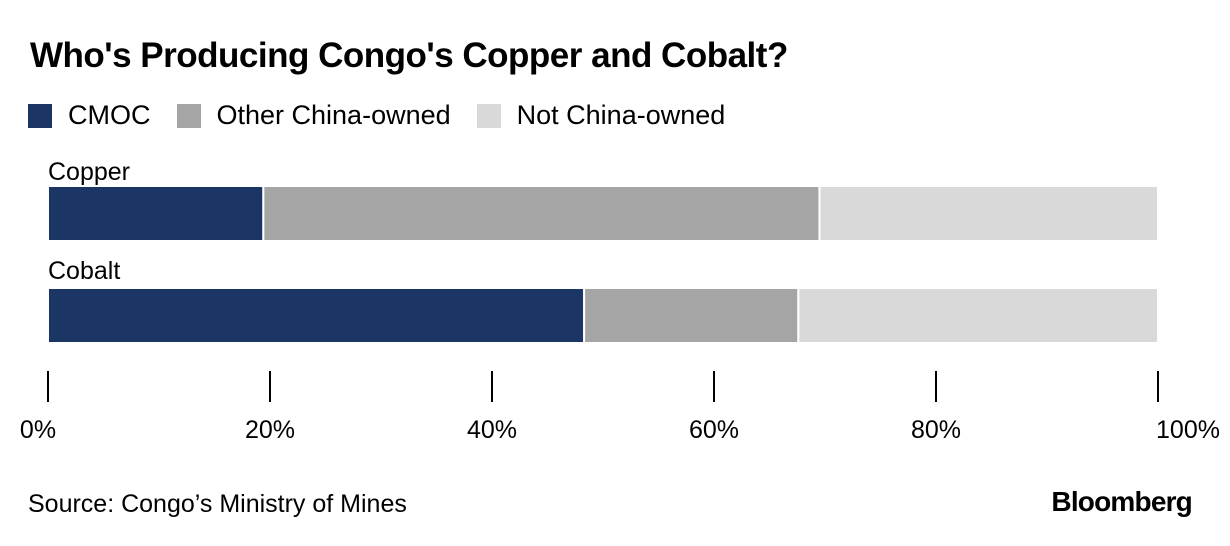 This screenshot has width=1230, height=546. I want to click on legend-item-not-china-owned: Not China-owned, so click(601, 115).